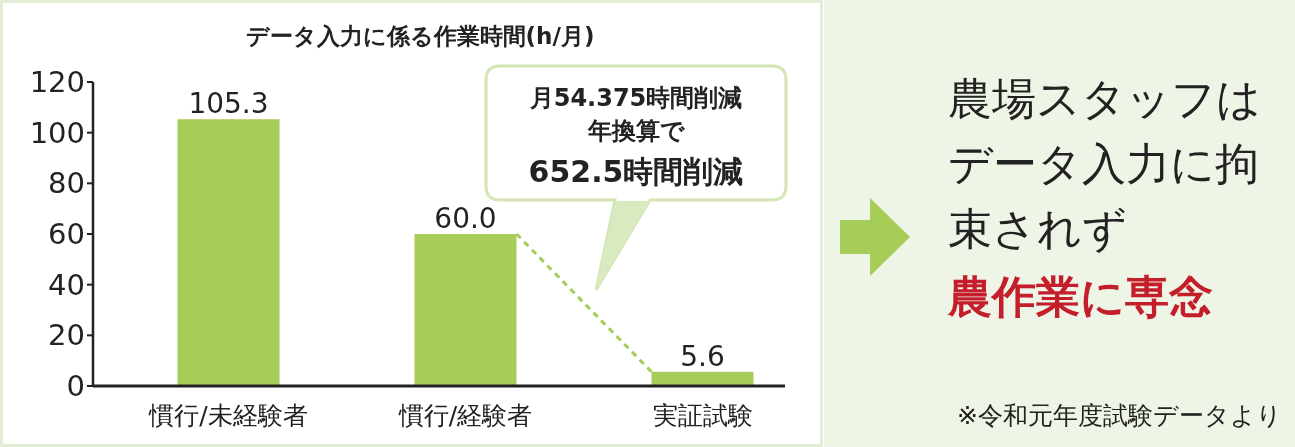  Describe the element at coordinates (57, 132) in the screenshot. I see `y-tick-label: 100` at that location.